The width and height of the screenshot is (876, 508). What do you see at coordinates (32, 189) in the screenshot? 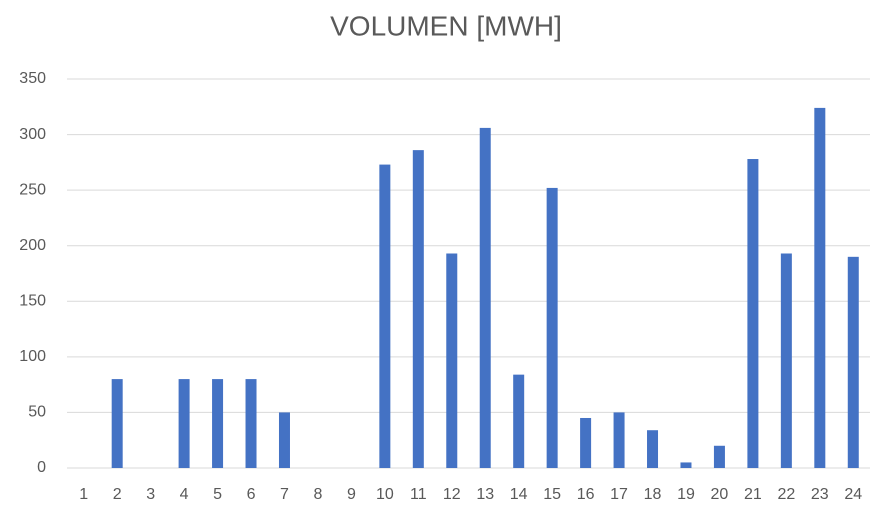
I see `y-tick-label: 250` at bounding box center [32, 189].